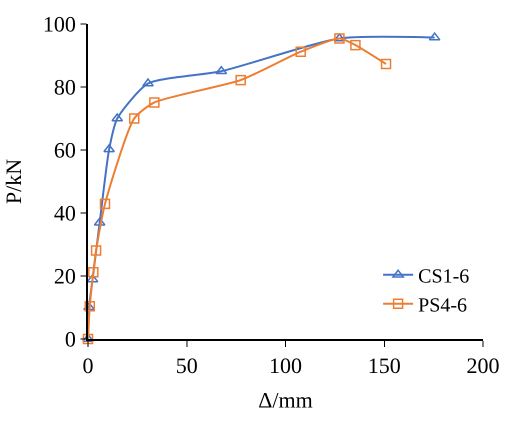 The width and height of the screenshot is (513, 421). What do you see at coordinates (285, 365) in the screenshot?
I see `x-tick-label: 100` at bounding box center [285, 365].